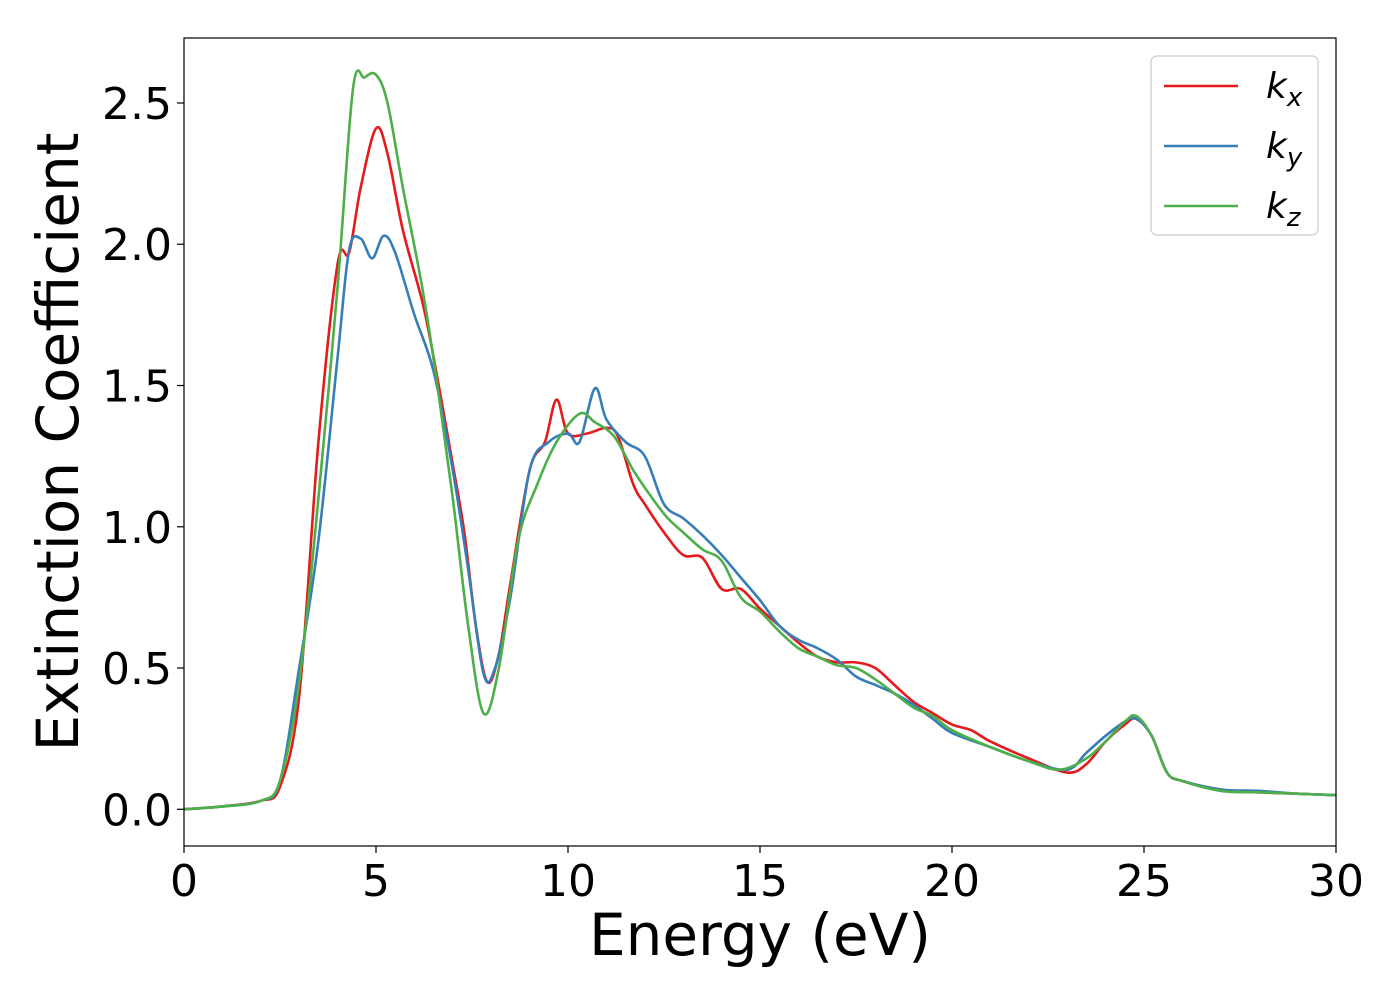 The height and width of the screenshot is (1000, 1400). Describe the element at coordinates (760, 935) in the screenshot. I see `x-axis-label: Energy (eV)` at that location.